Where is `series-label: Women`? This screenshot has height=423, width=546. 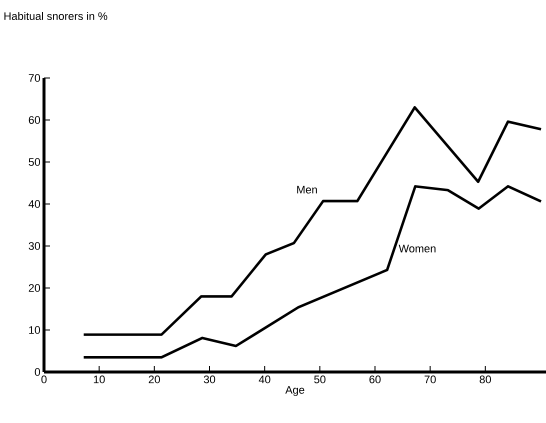 series-label: Women is located at coordinates (417, 248).